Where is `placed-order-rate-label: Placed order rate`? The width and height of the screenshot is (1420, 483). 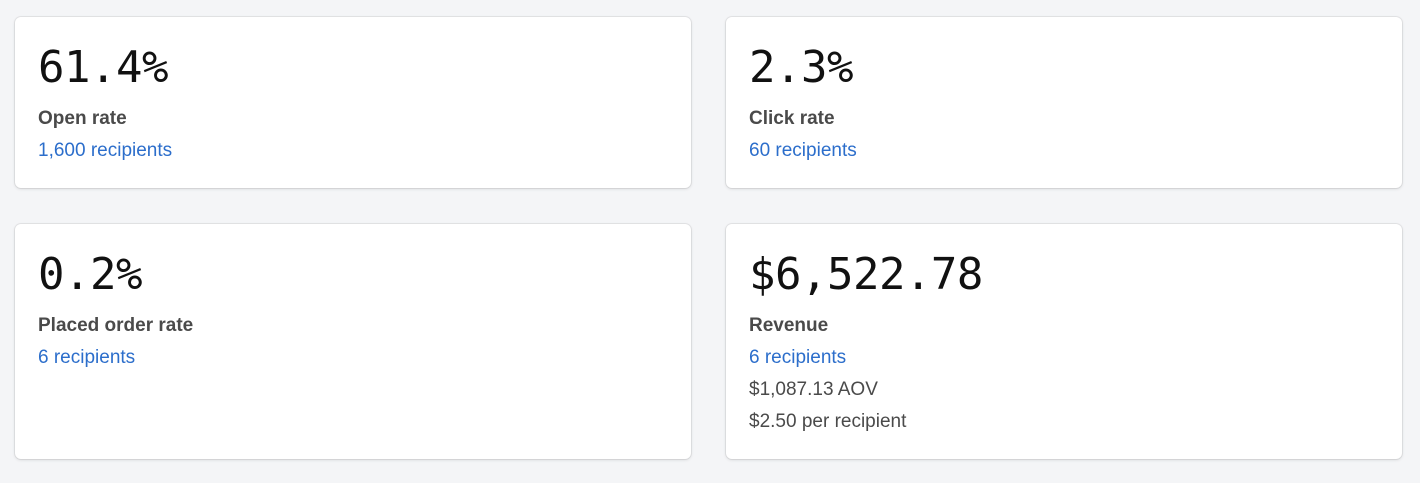
placed-order-rate-label: Placed order rate is located at coordinates (116, 325).